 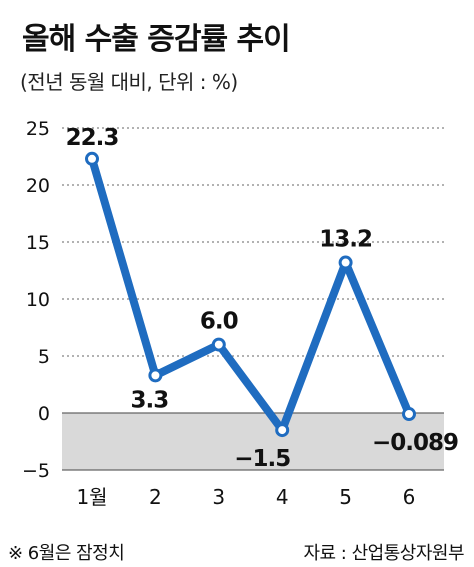 I want to click on footnote: ※ 6월은 잠정치, so click(x=66, y=553).